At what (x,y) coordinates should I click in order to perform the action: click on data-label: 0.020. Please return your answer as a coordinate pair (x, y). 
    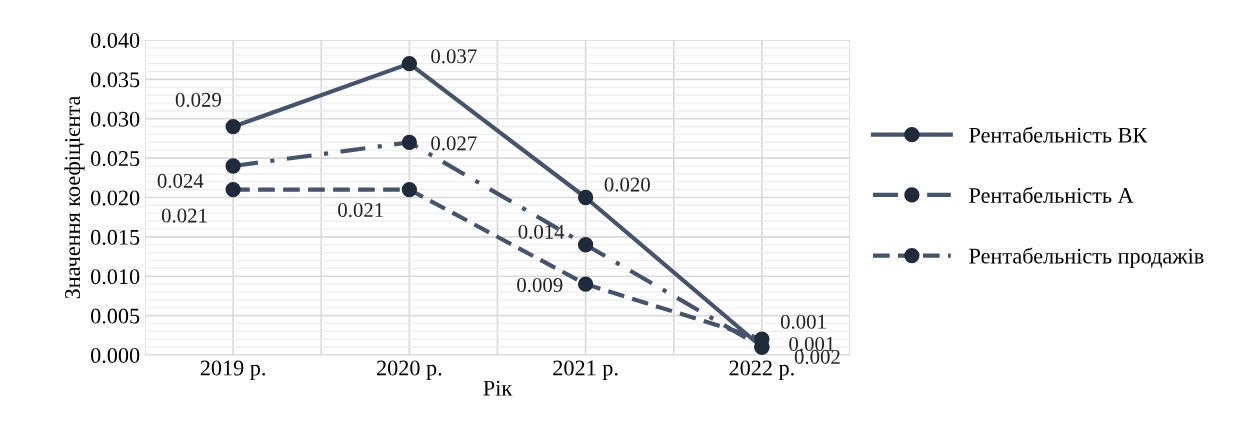
    Looking at the image, I should click on (627, 184).